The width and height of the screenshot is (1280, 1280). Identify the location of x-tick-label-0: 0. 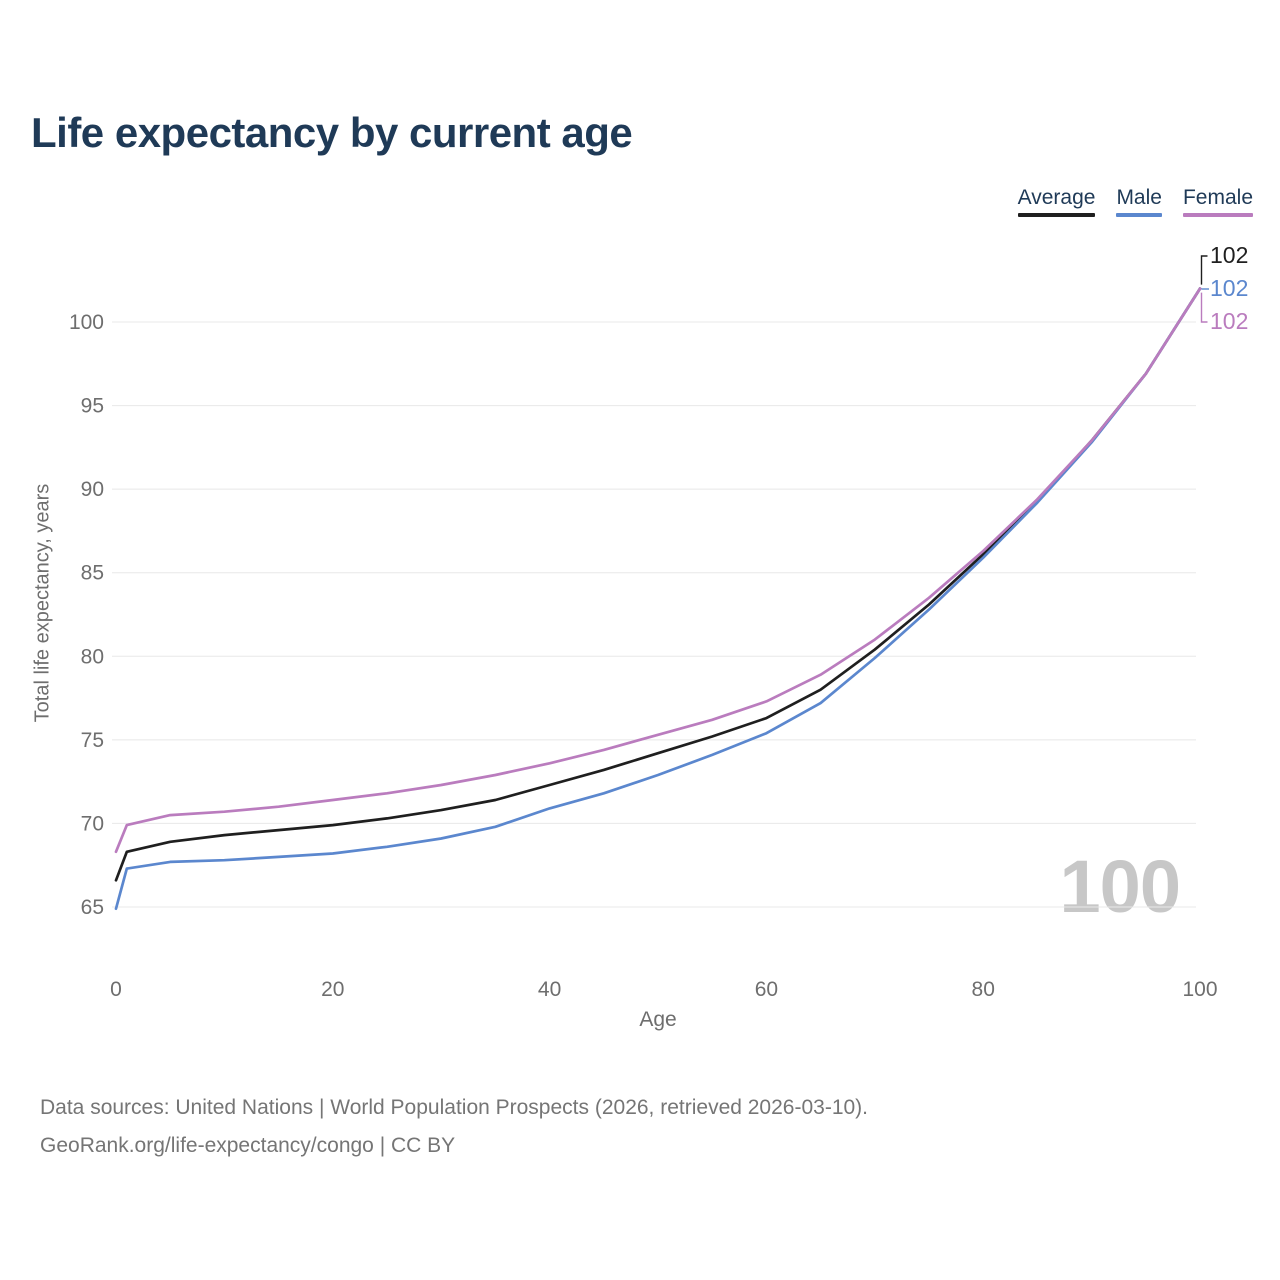
(116, 989).